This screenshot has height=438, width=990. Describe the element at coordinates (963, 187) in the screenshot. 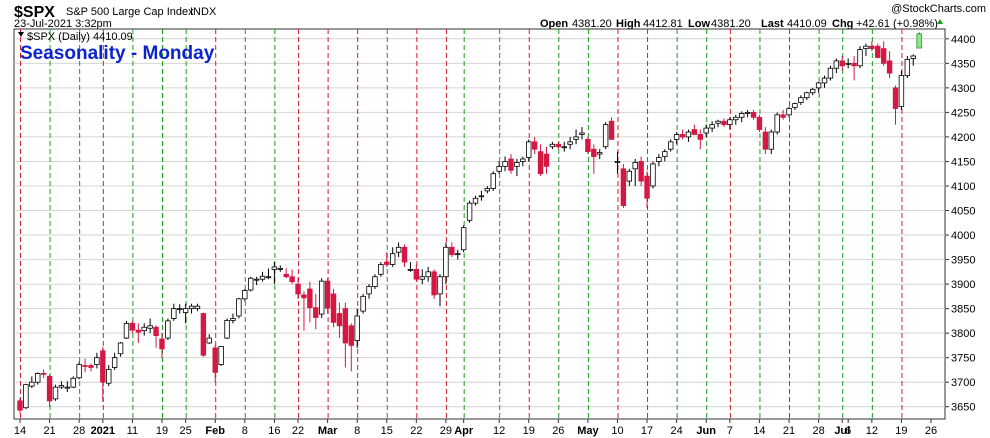

I see `y-tick-label: 4100` at that location.